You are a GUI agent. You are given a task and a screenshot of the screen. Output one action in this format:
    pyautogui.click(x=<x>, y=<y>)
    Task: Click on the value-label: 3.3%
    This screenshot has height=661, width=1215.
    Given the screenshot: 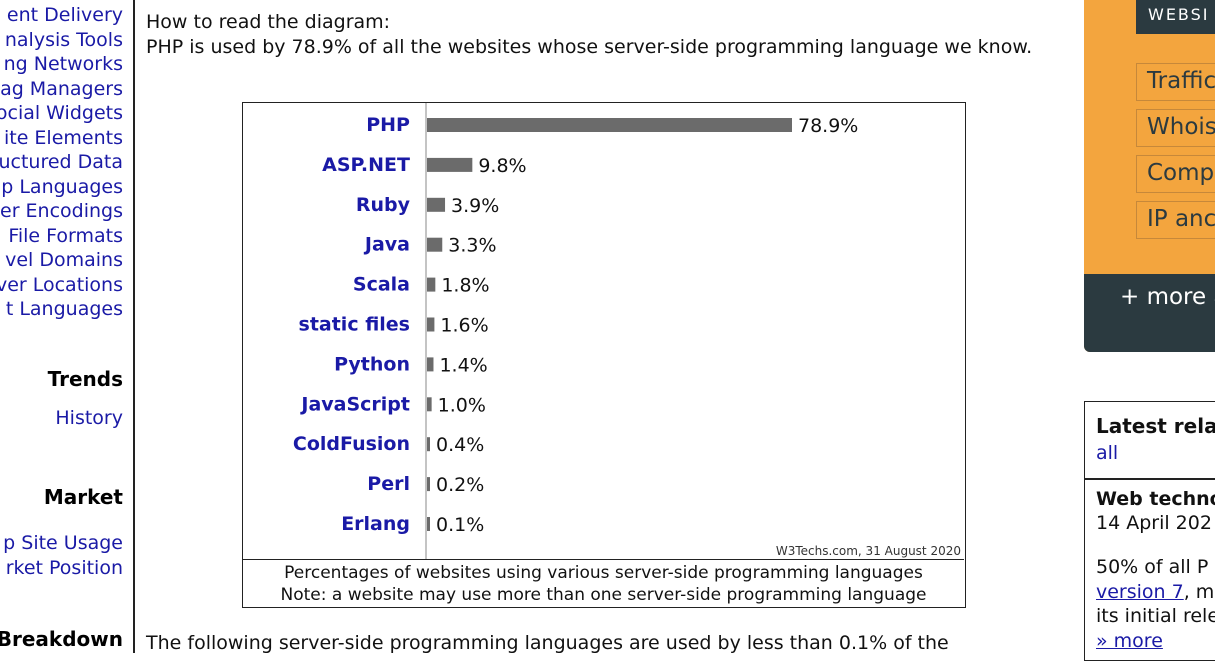 What is the action you would take?
    pyautogui.click(x=472, y=246)
    